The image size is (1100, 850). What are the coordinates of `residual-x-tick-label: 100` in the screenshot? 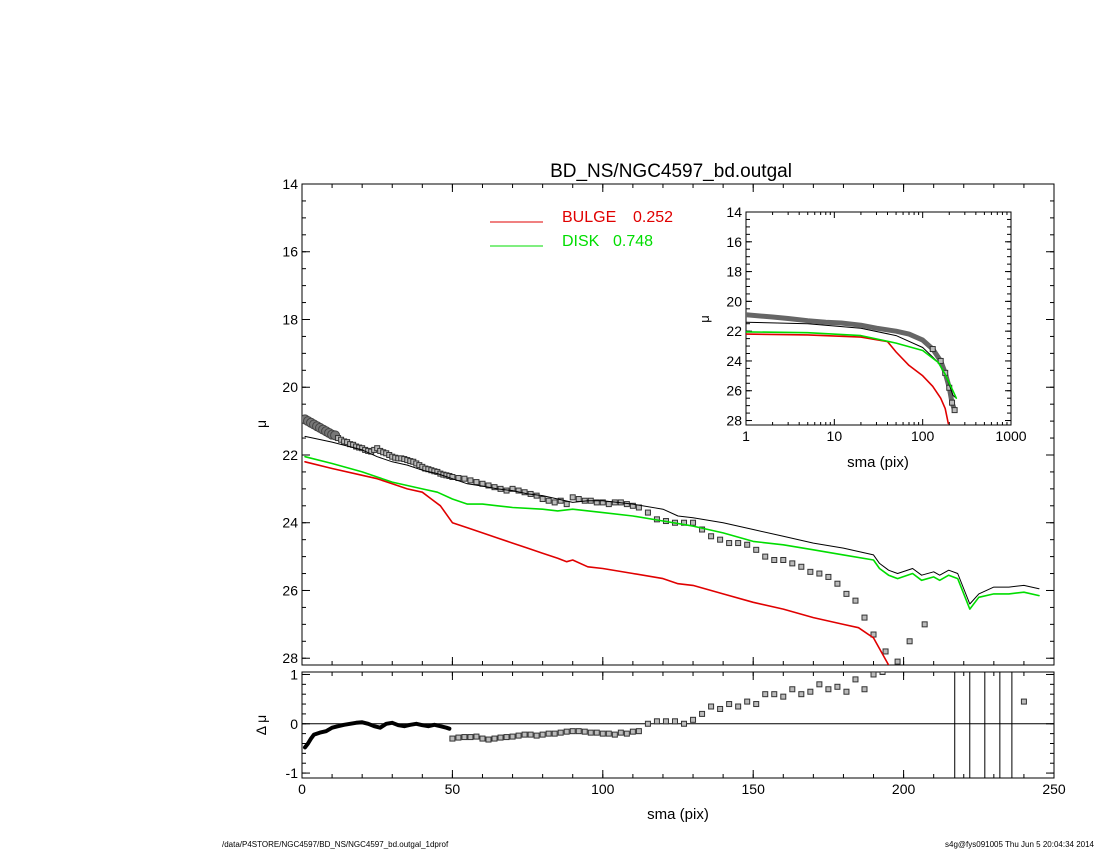 It's located at (603, 789).